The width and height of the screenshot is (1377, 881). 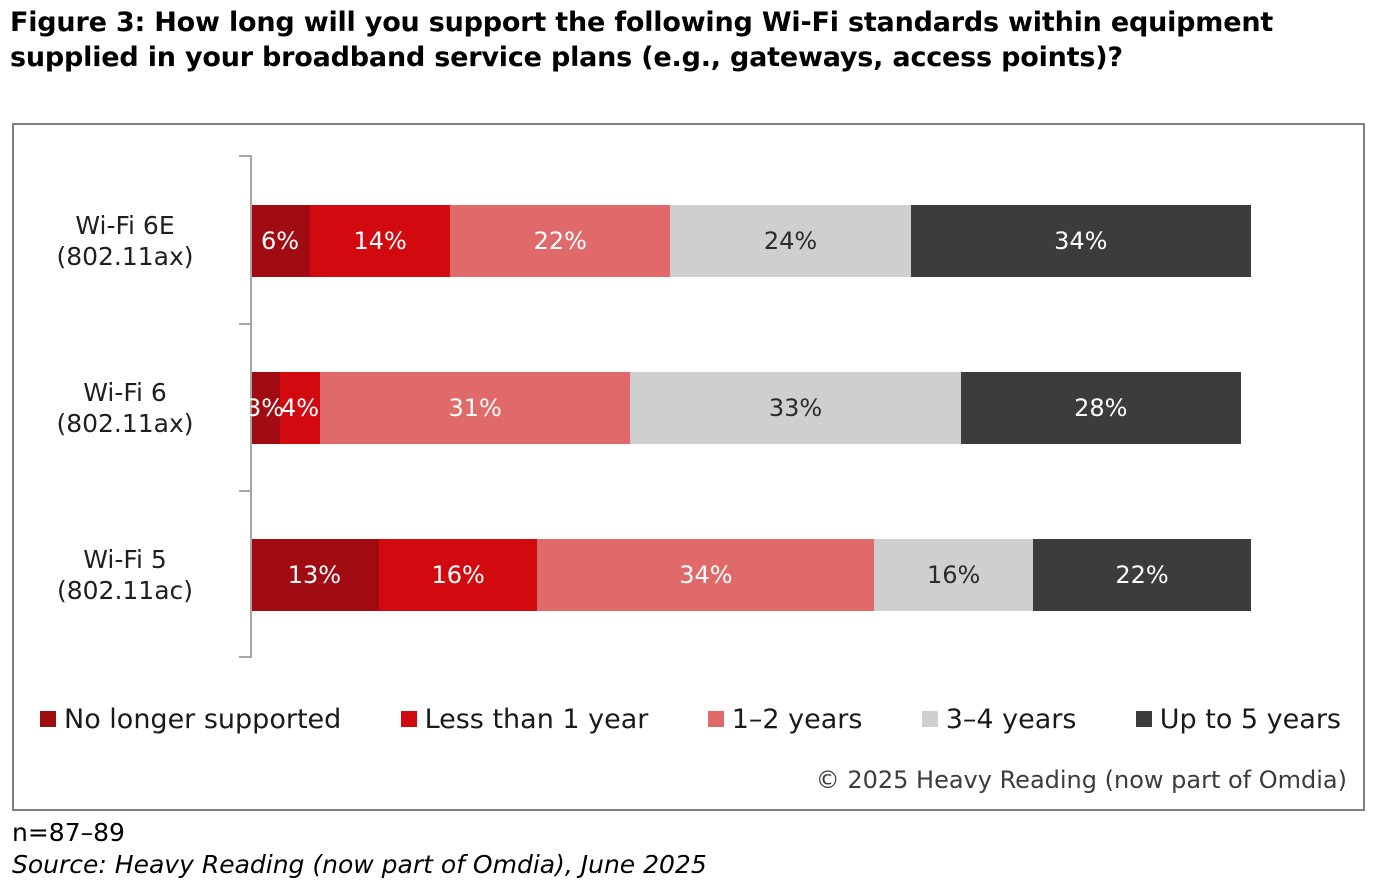 I want to click on segment-value-label: 3%, so click(x=265, y=407).